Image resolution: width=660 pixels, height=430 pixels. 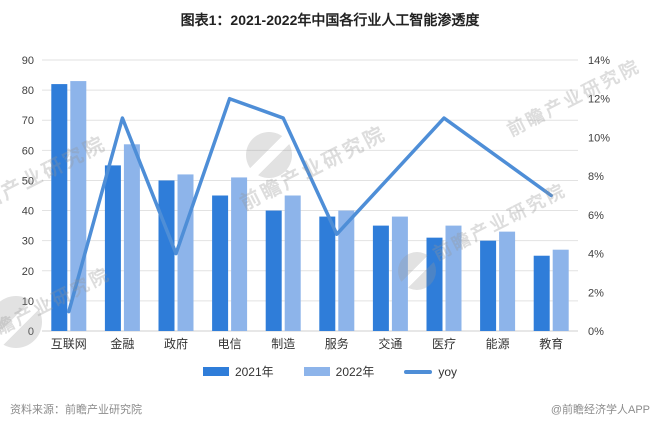 I want to click on chart-title: 图表1：2021-2022年中国各行业人工智能渗透度, so click(x=330, y=20).